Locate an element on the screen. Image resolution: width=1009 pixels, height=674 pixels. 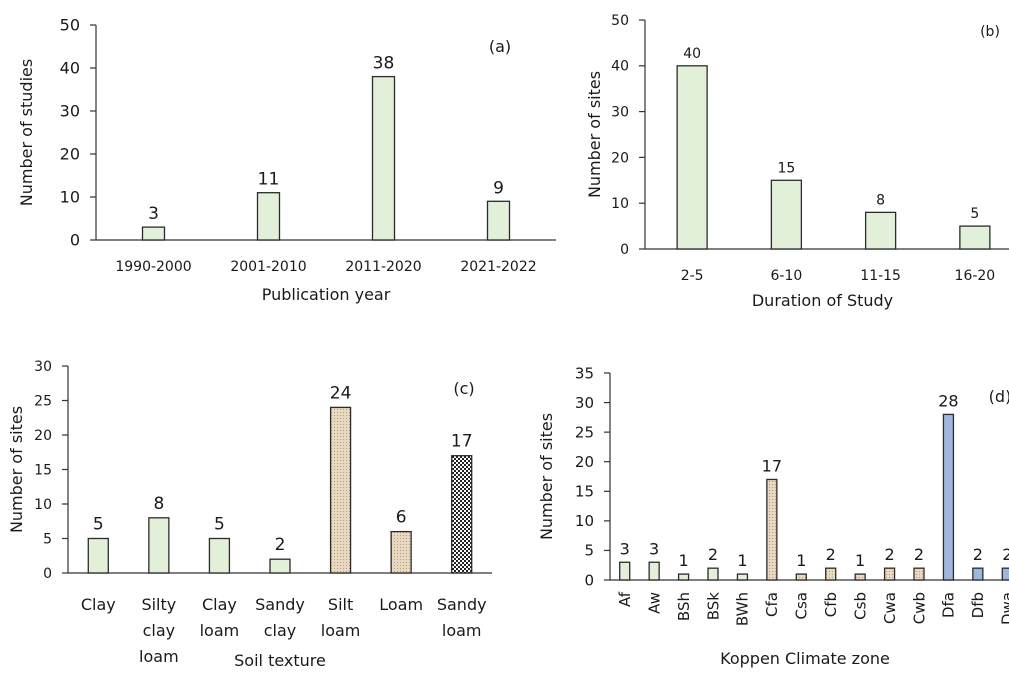
y-tick-label: 25 is located at coordinates (584, 432).